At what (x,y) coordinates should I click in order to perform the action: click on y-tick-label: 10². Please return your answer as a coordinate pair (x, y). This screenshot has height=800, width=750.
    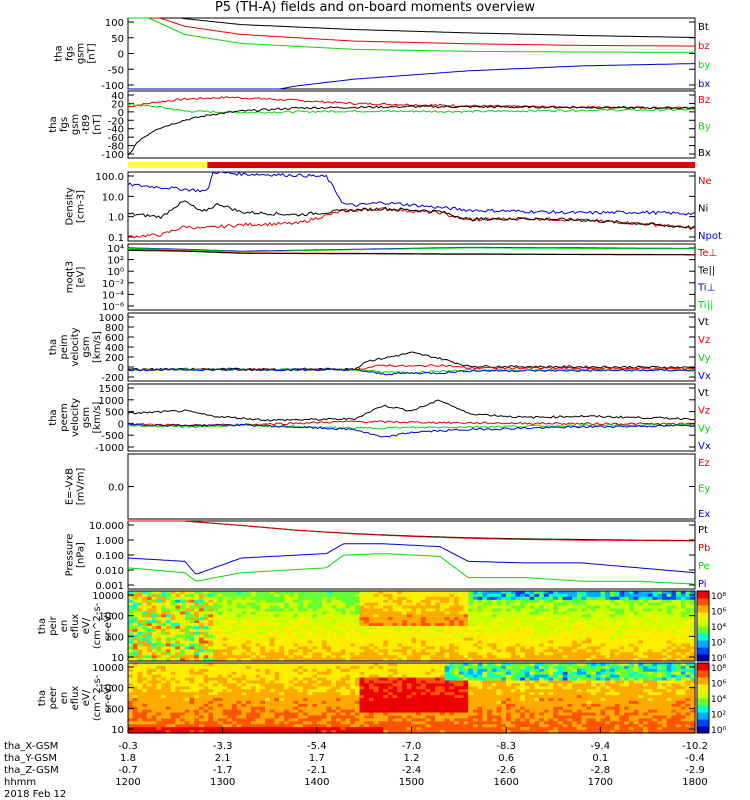
    Looking at the image, I should click on (115, 261).